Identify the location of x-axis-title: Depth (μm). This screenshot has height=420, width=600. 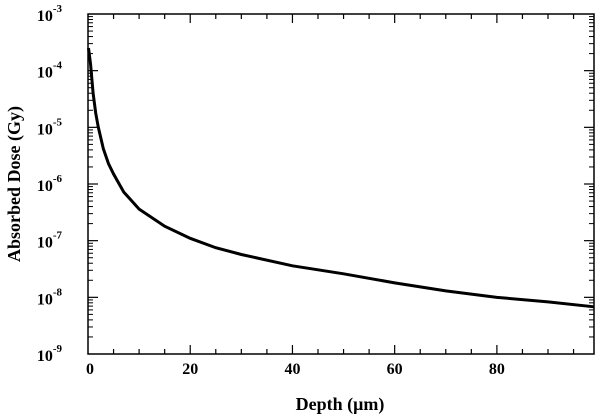
(340, 404).